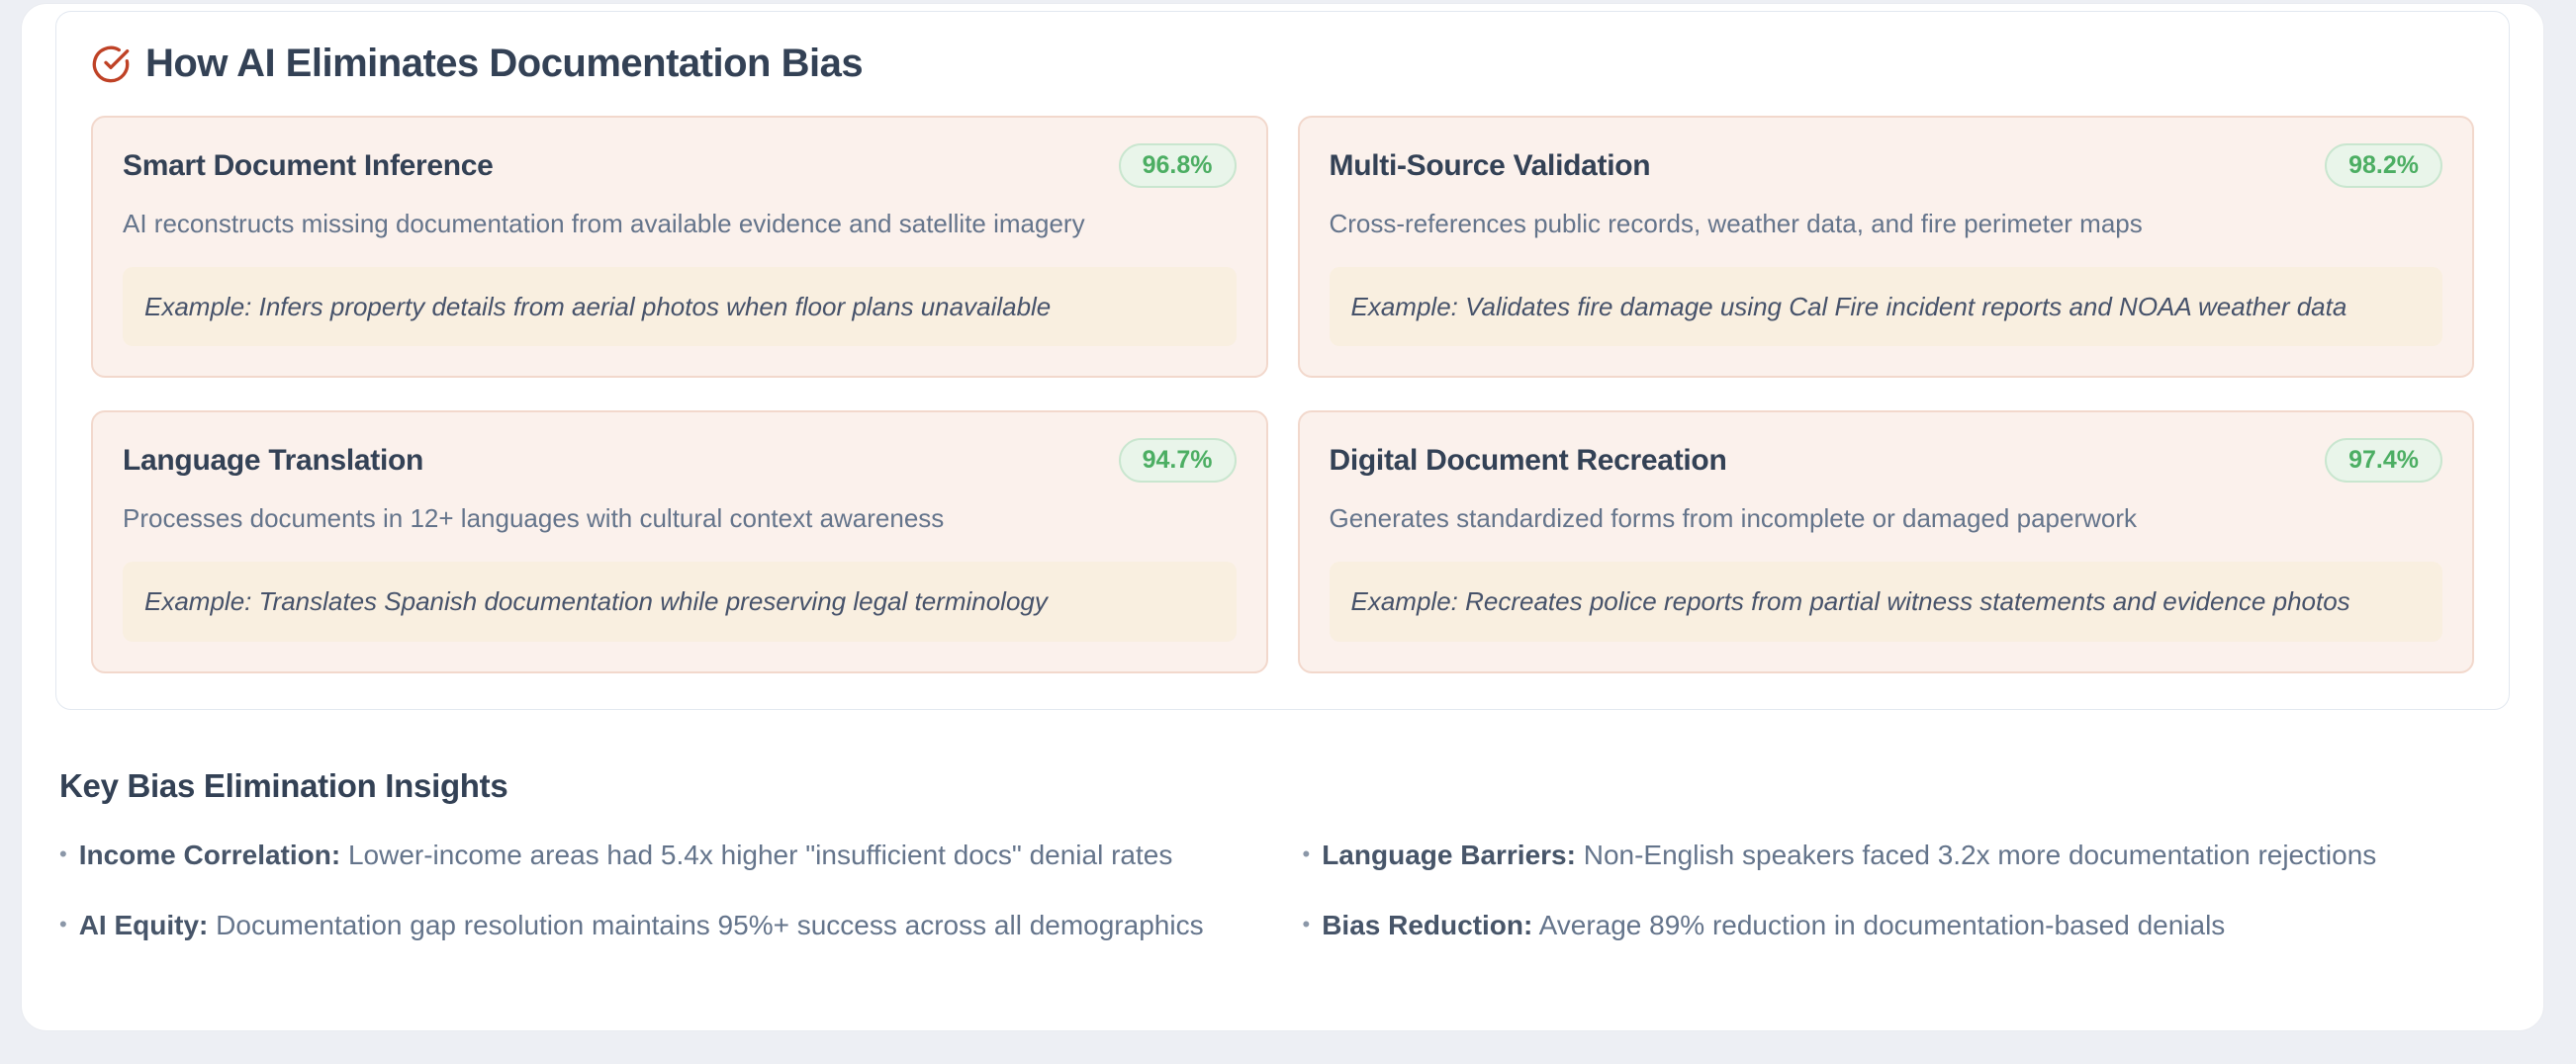 Image resolution: width=2576 pixels, height=1064 pixels. What do you see at coordinates (1528, 460) in the screenshot?
I see `card-title: Digital Document Recreation` at bounding box center [1528, 460].